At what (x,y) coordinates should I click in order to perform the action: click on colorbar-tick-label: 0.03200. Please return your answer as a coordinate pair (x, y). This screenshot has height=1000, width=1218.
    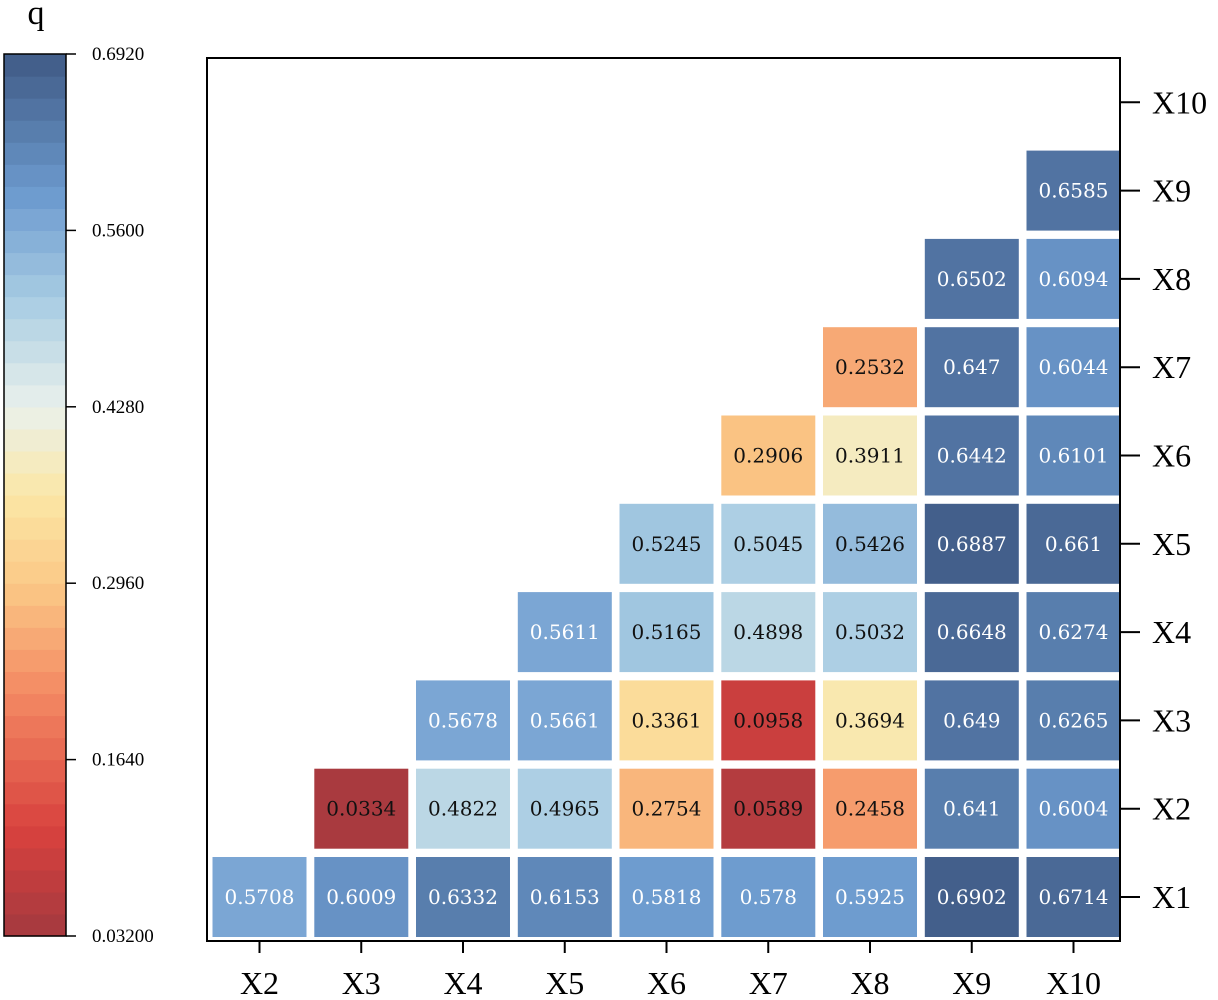
    Looking at the image, I should click on (123, 936).